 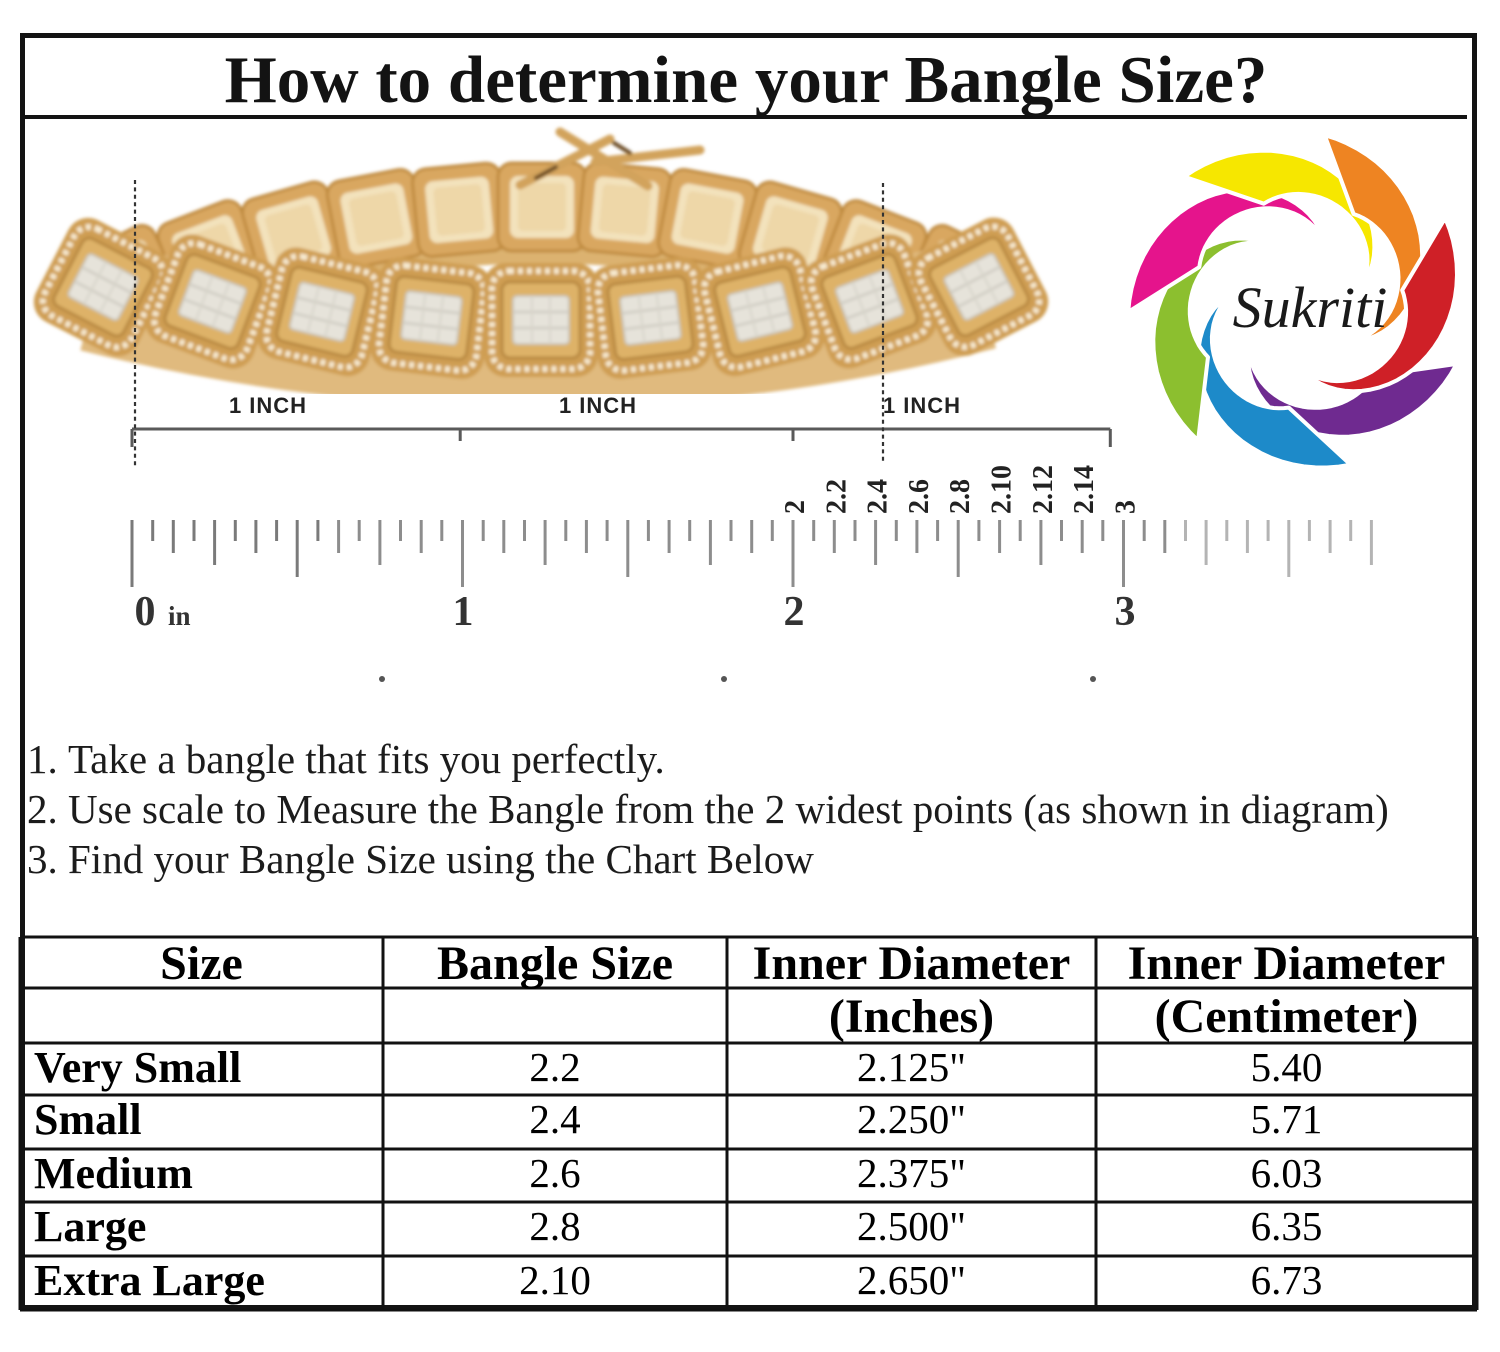 I want to click on svg-text: in, so click(x=179, y=616).